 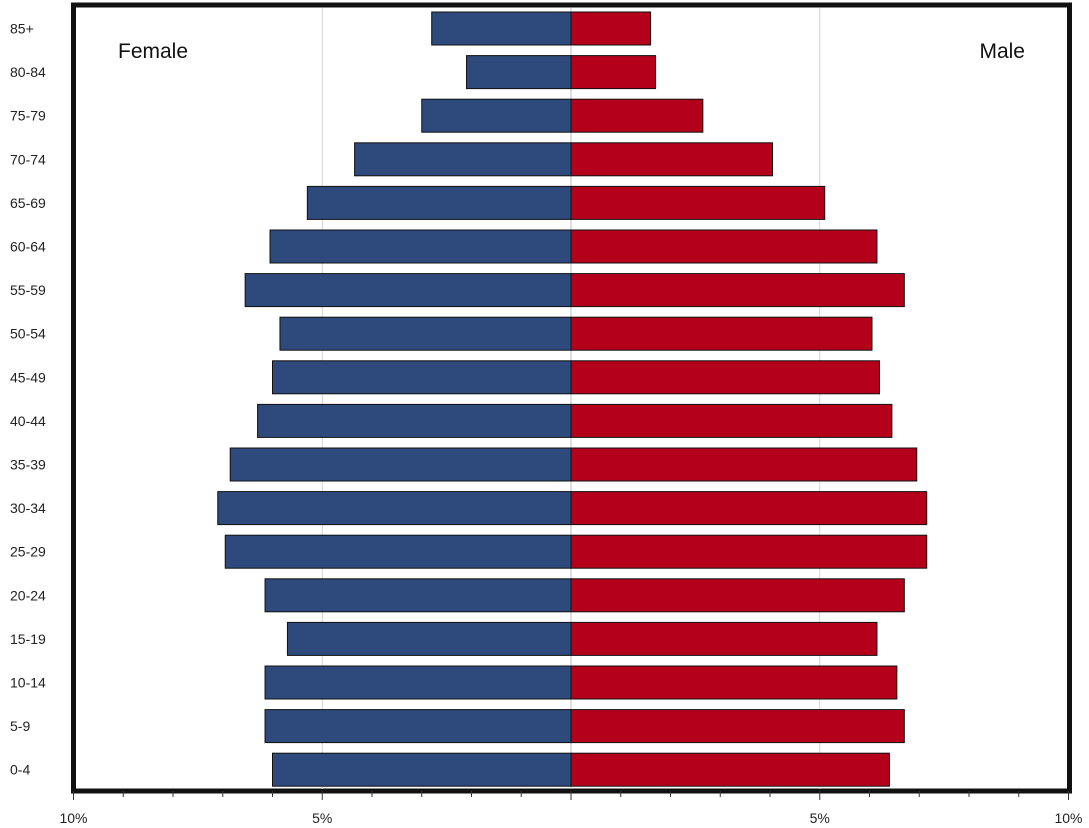 What do you see at coordinates (1002, 51) in the screenshot?
I see `male-label: Male` at bounding box center [1002, 51].